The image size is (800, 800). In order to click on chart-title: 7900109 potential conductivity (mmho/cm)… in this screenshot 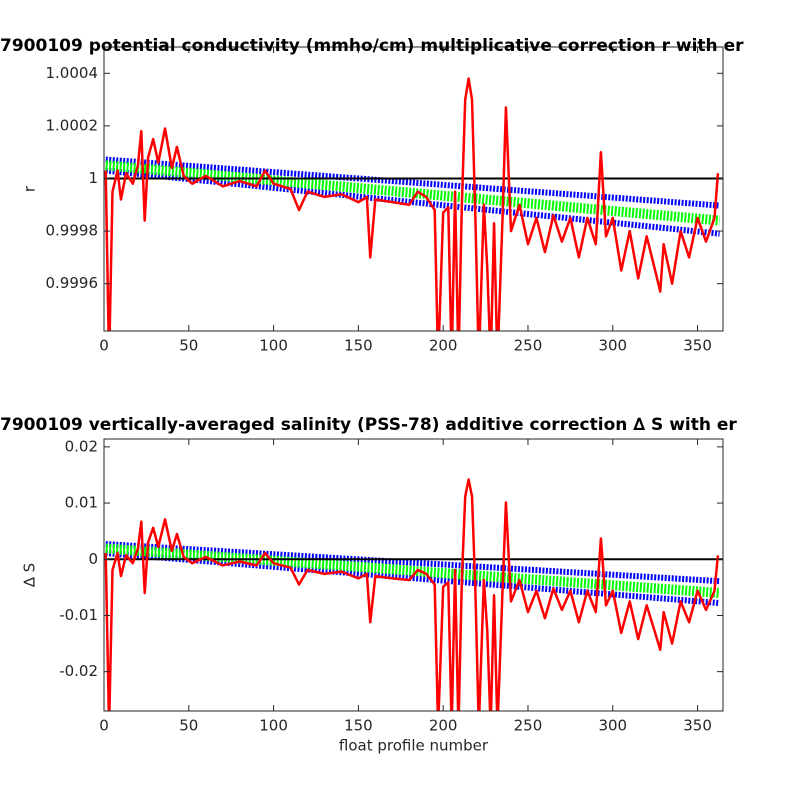, I will do `click(372, 46)`.